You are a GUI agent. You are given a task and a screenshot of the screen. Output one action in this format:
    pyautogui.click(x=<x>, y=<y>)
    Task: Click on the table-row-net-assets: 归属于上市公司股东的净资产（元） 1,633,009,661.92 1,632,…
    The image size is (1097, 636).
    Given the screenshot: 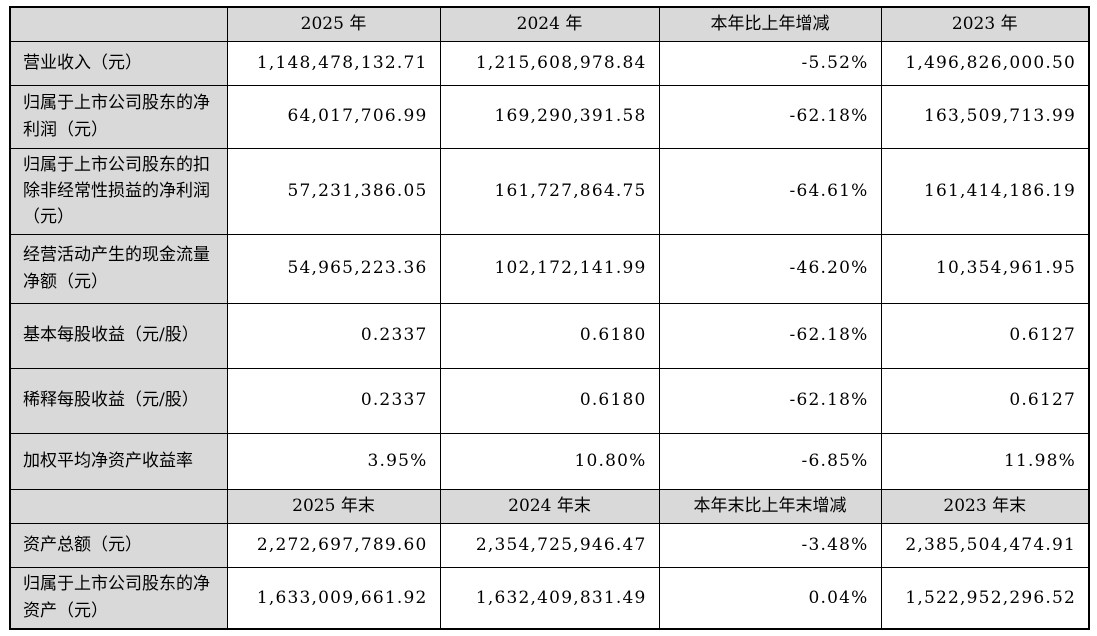 What is the action you would take?
    pyautogui.click(x=549, y=598)
    